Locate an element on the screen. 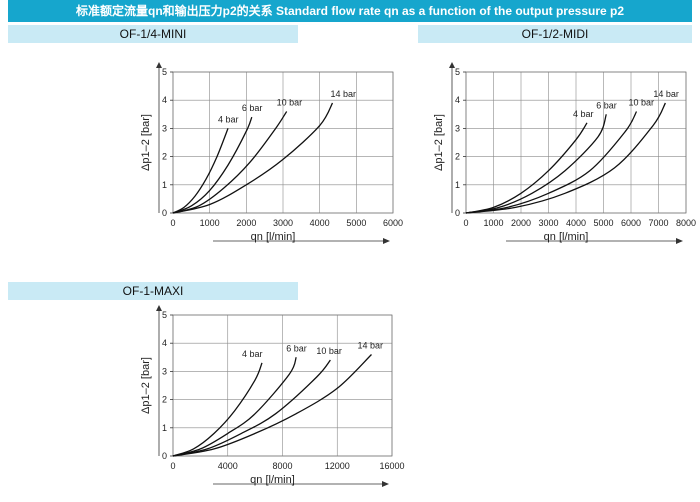  x-tick-label: 7000 is located at coordinates (658, 223).